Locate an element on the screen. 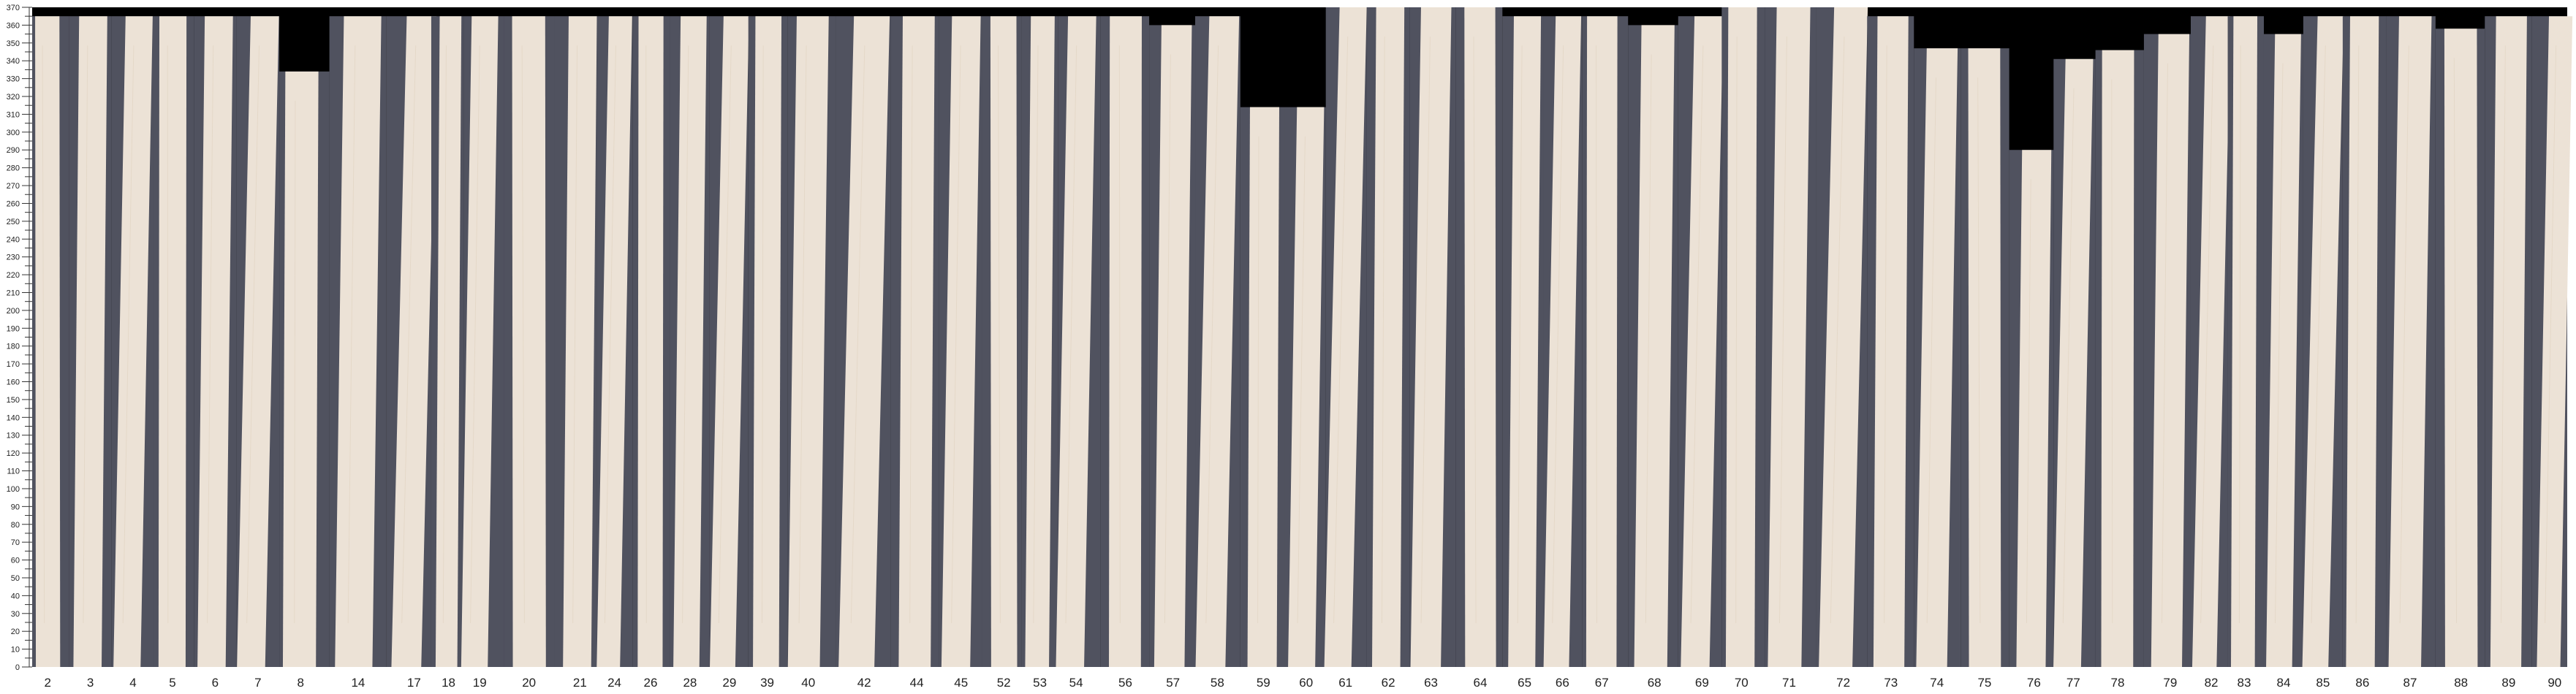 Image resolution: width=2576 pixels, height=694 pixels. strip-label: 71 is located at coordinates (1789, 683).